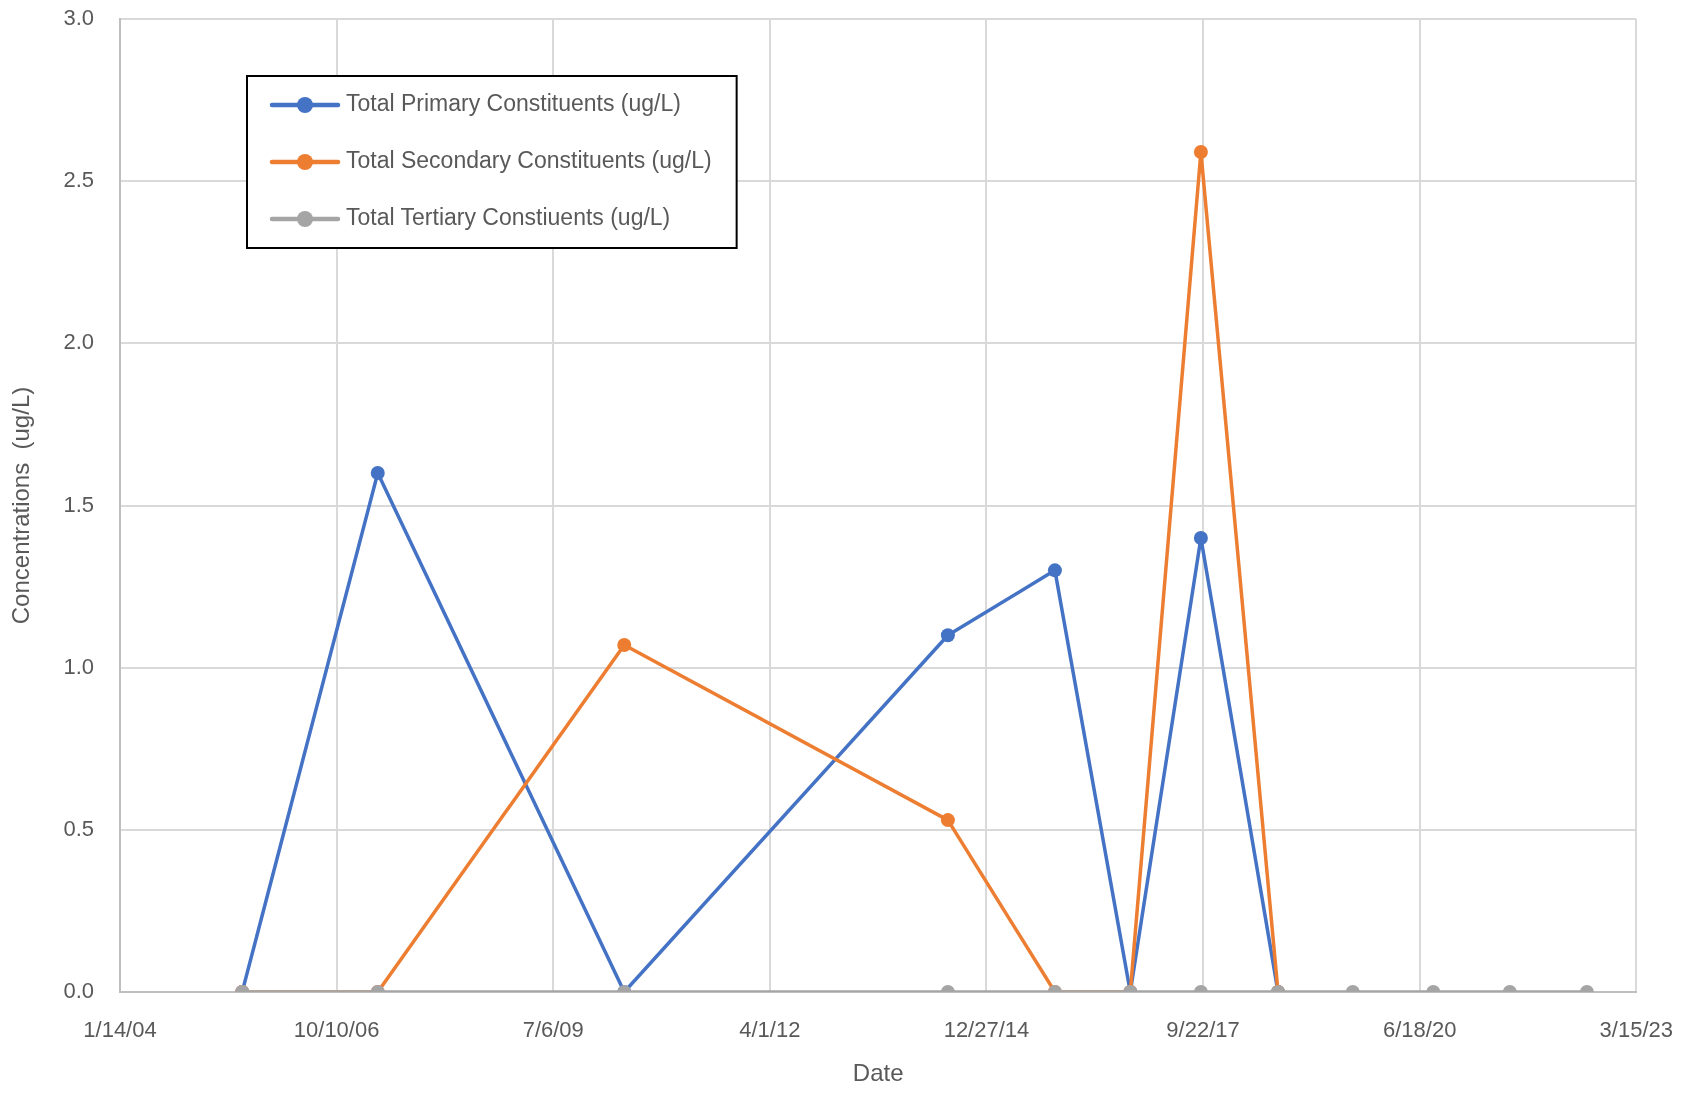  What do you see at coordinates (336, 1030) in the screenshot?
I see `x-tick-label: 10/10/06` at bounding box center [336, 1030].